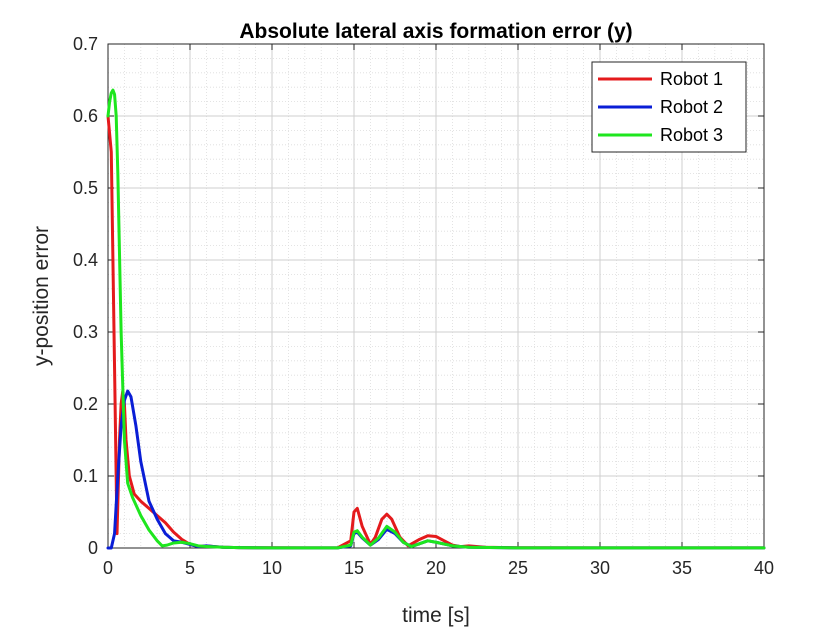 The height and width of the screenshot is (630, 840). What do you see at coordinates (600, 568) in the screenshot?
I see `x-tick-label: 30` at bounding box center [600, 568].